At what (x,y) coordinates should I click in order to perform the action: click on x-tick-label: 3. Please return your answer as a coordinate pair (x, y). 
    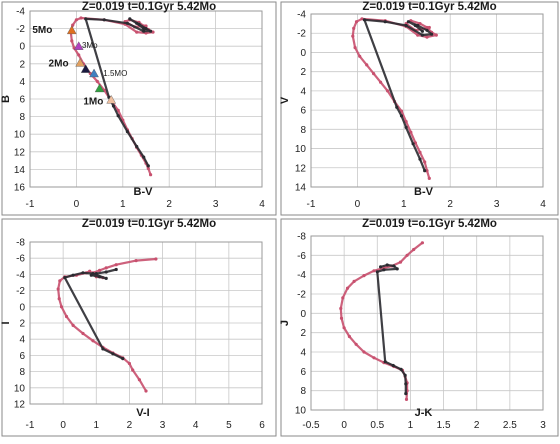
    Looking at the image, I should click on (163, 425).